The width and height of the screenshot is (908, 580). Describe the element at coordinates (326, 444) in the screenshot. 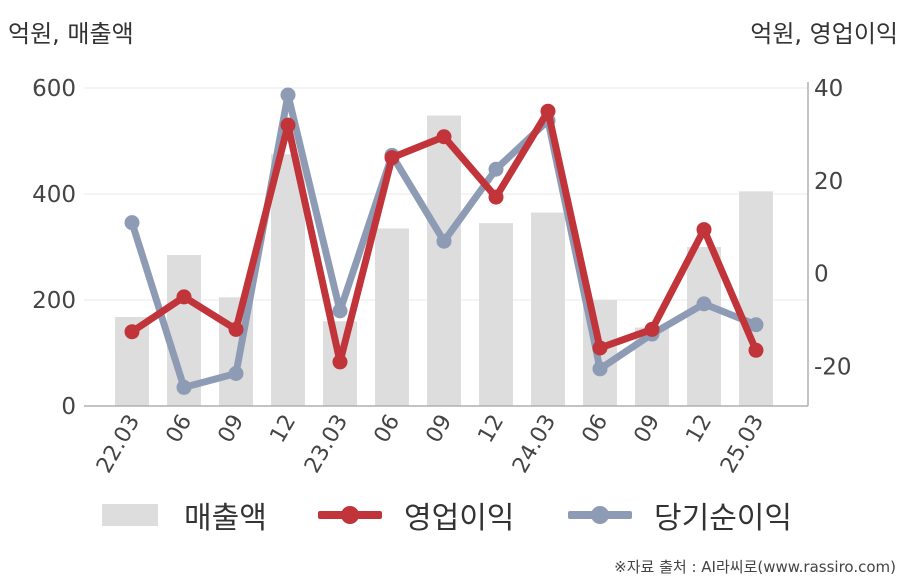

I see `x-tick-label: 23.03` at that location.